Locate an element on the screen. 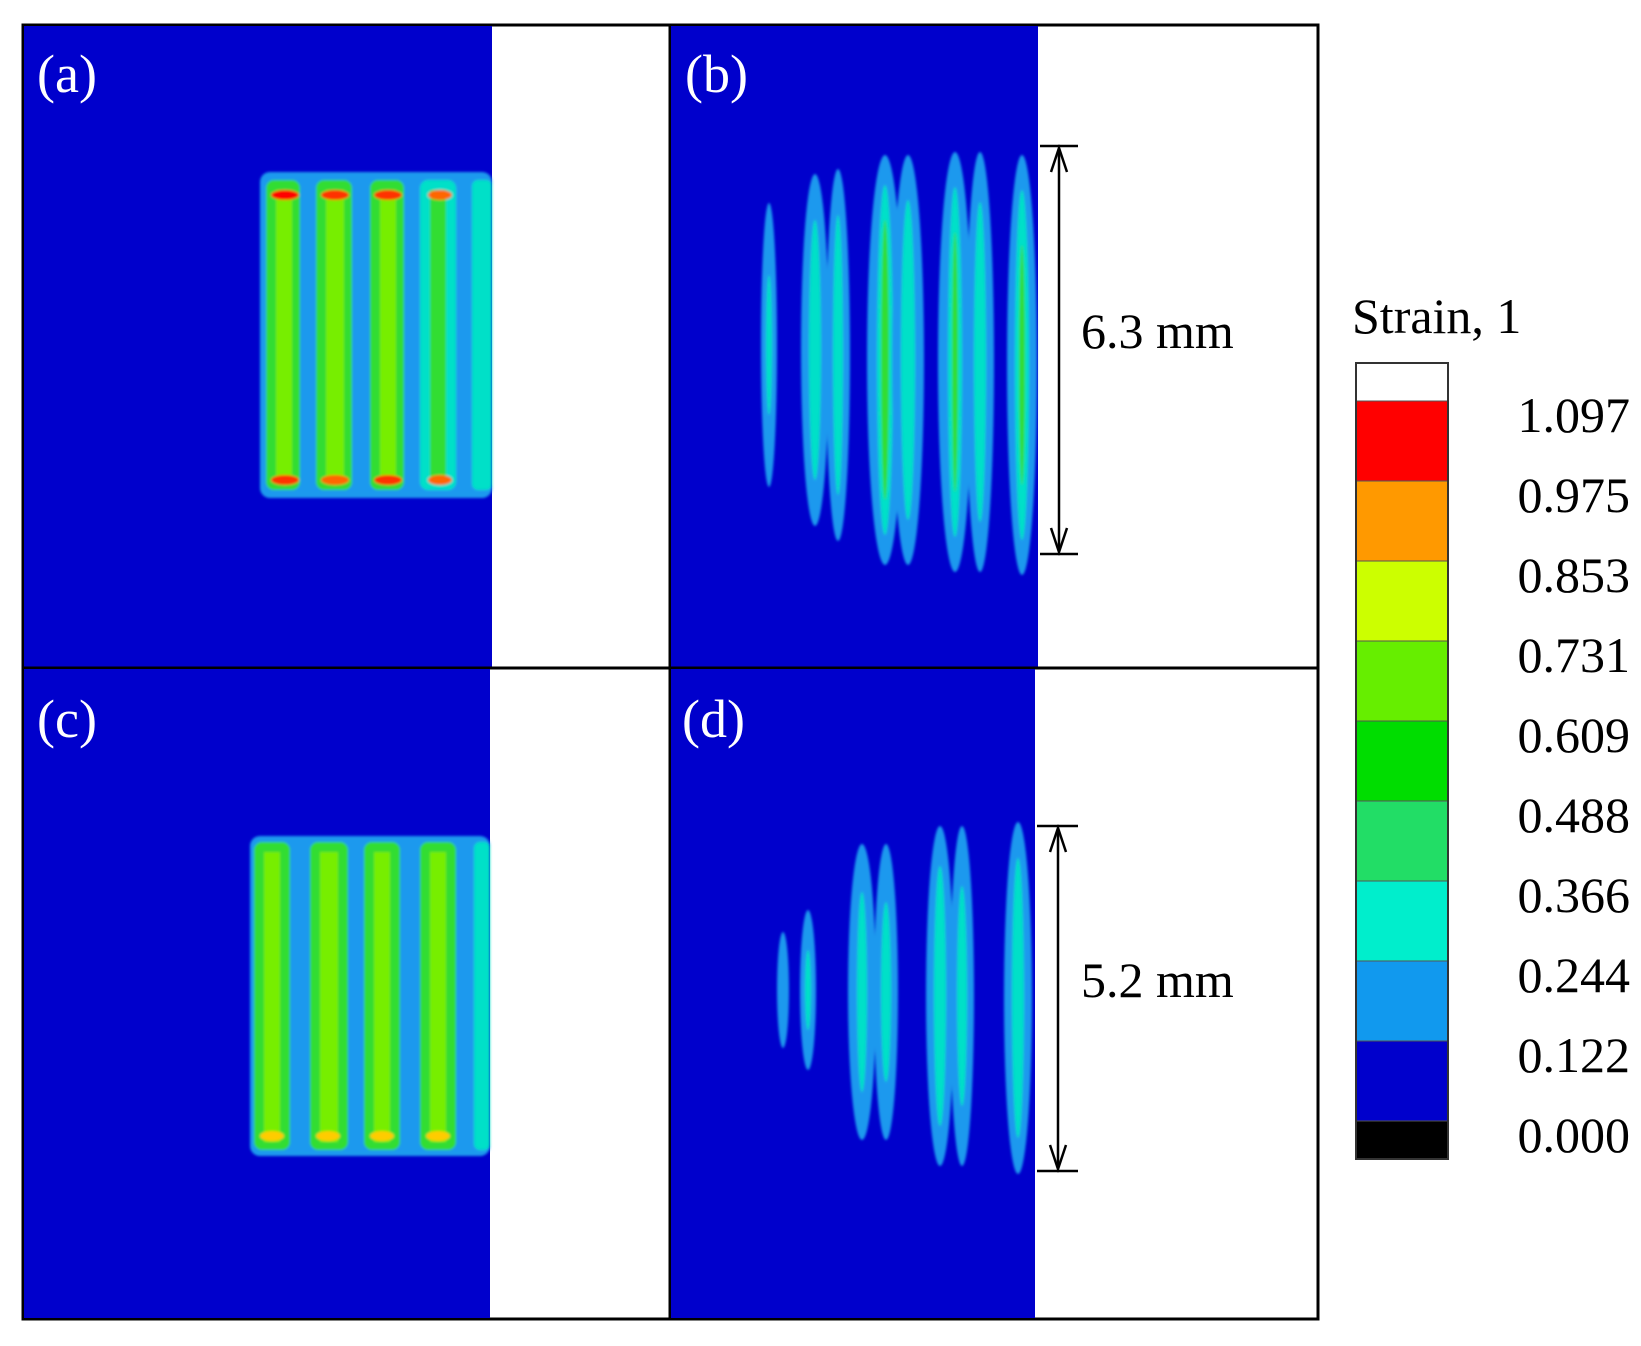 The width and height of the screenshot is (1641, 1346). legend-value: 0.244 is located at coordinates (1574, 975).